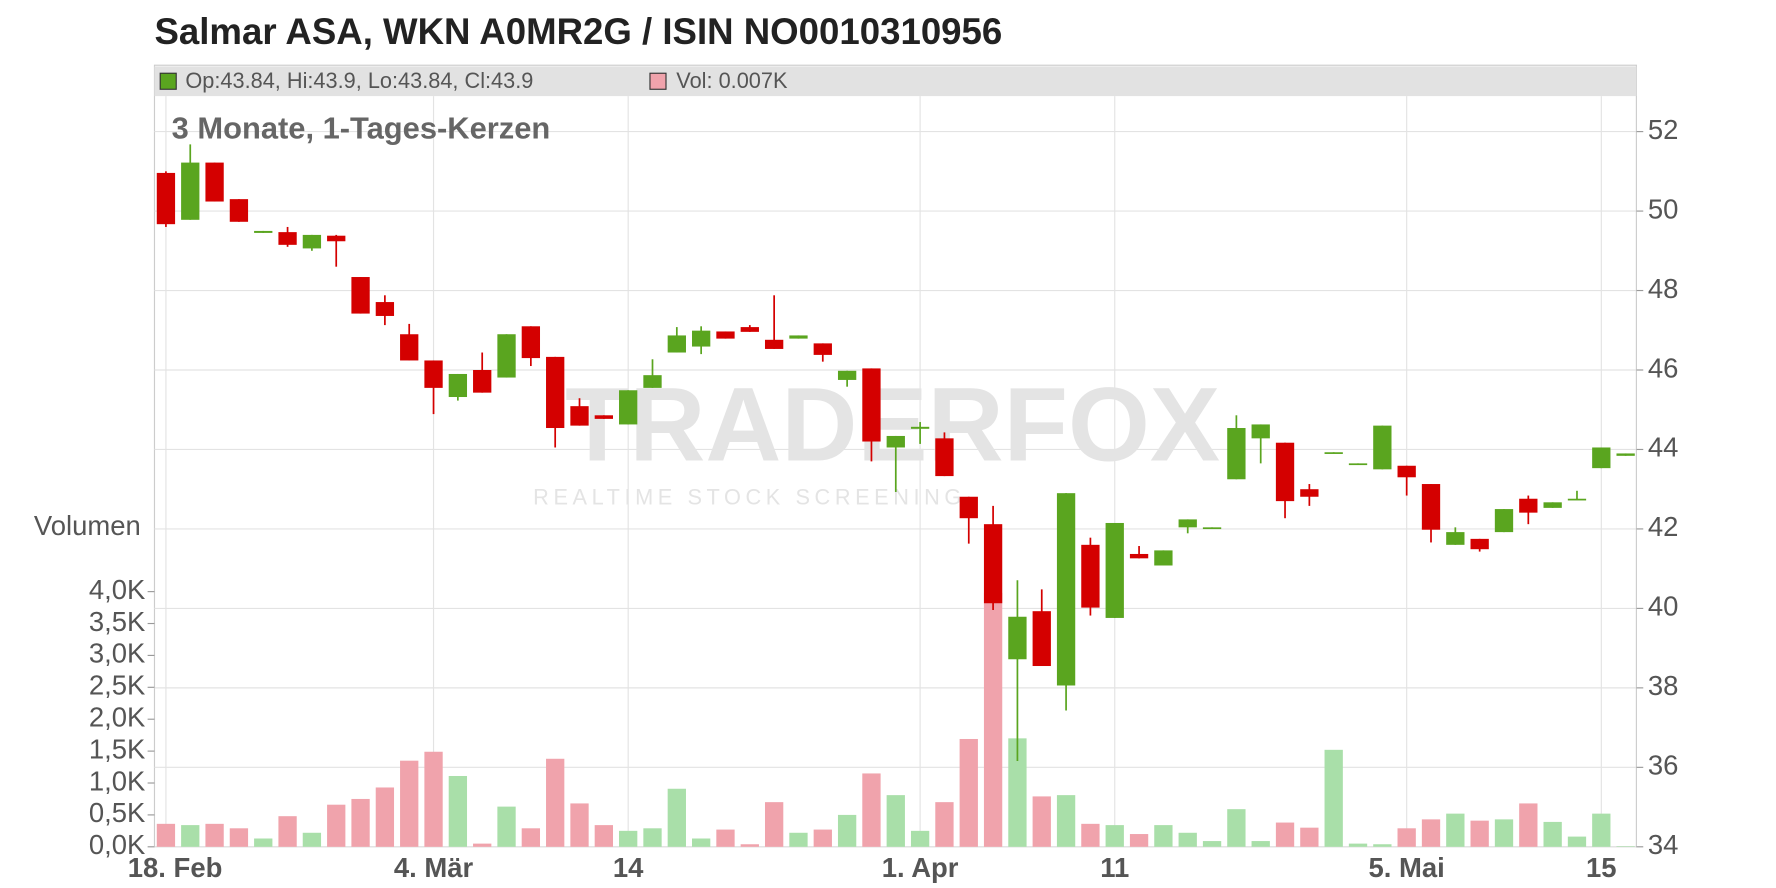  Describe the element at coordinates (1407, 867) in the screenshot. I see `x-tick-label: 5. Mai` at that location.